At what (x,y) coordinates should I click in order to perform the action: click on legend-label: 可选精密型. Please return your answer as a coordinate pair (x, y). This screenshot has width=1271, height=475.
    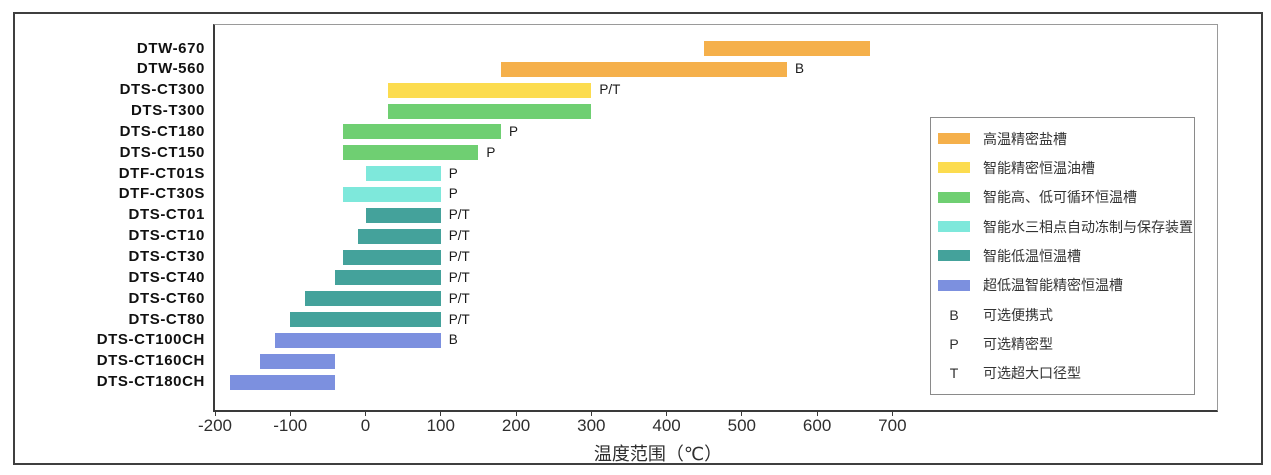
    Looking at the image, I should click on (1018, 343).